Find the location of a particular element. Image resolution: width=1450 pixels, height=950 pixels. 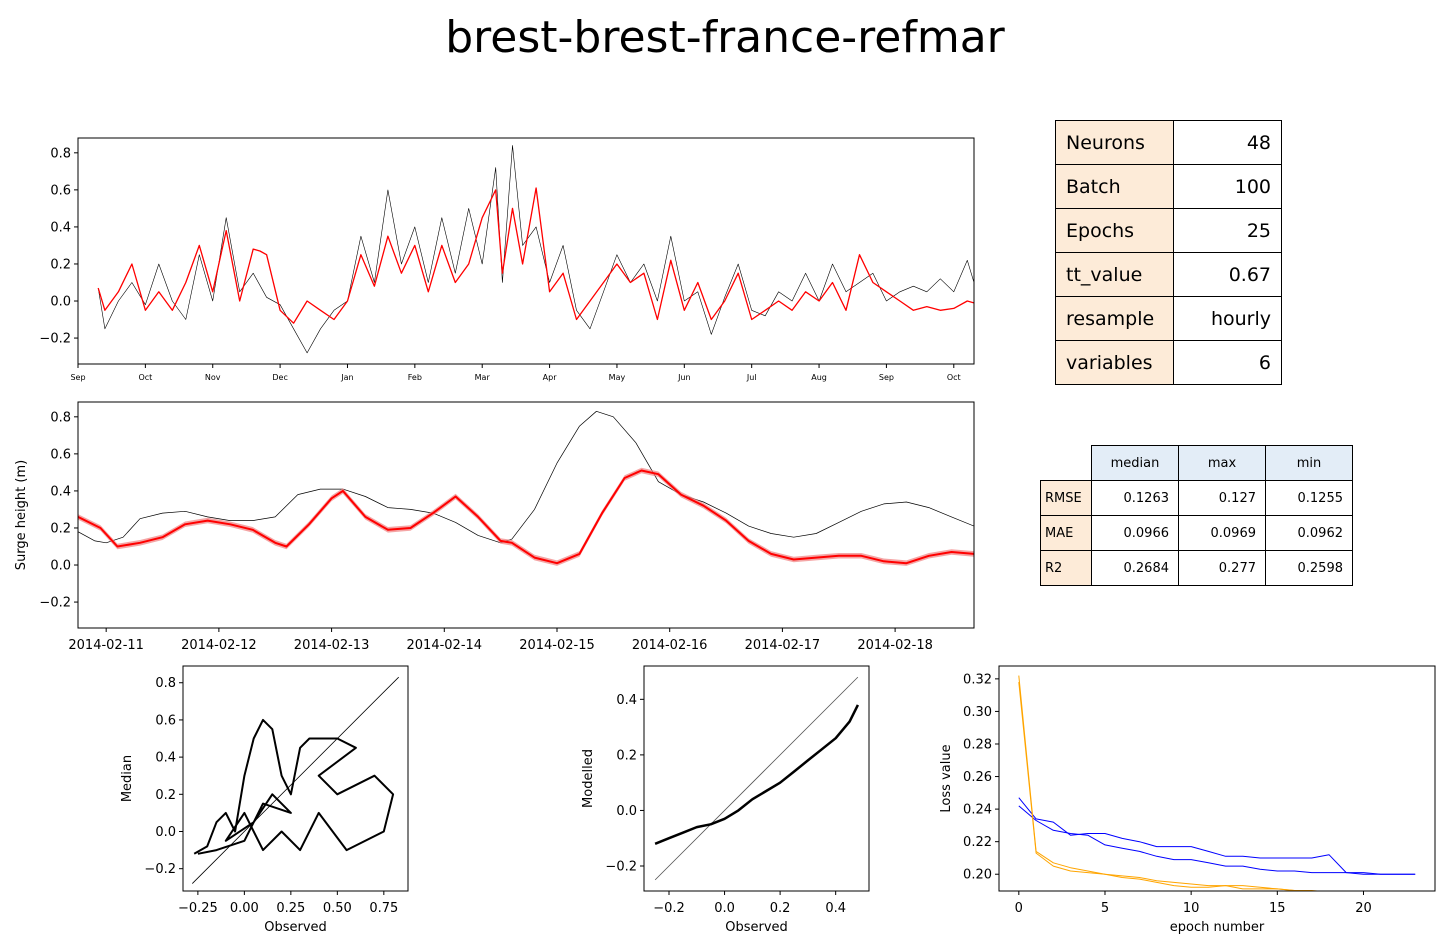

metrics-row-label: R2 is located at coordinates (1066, 568).